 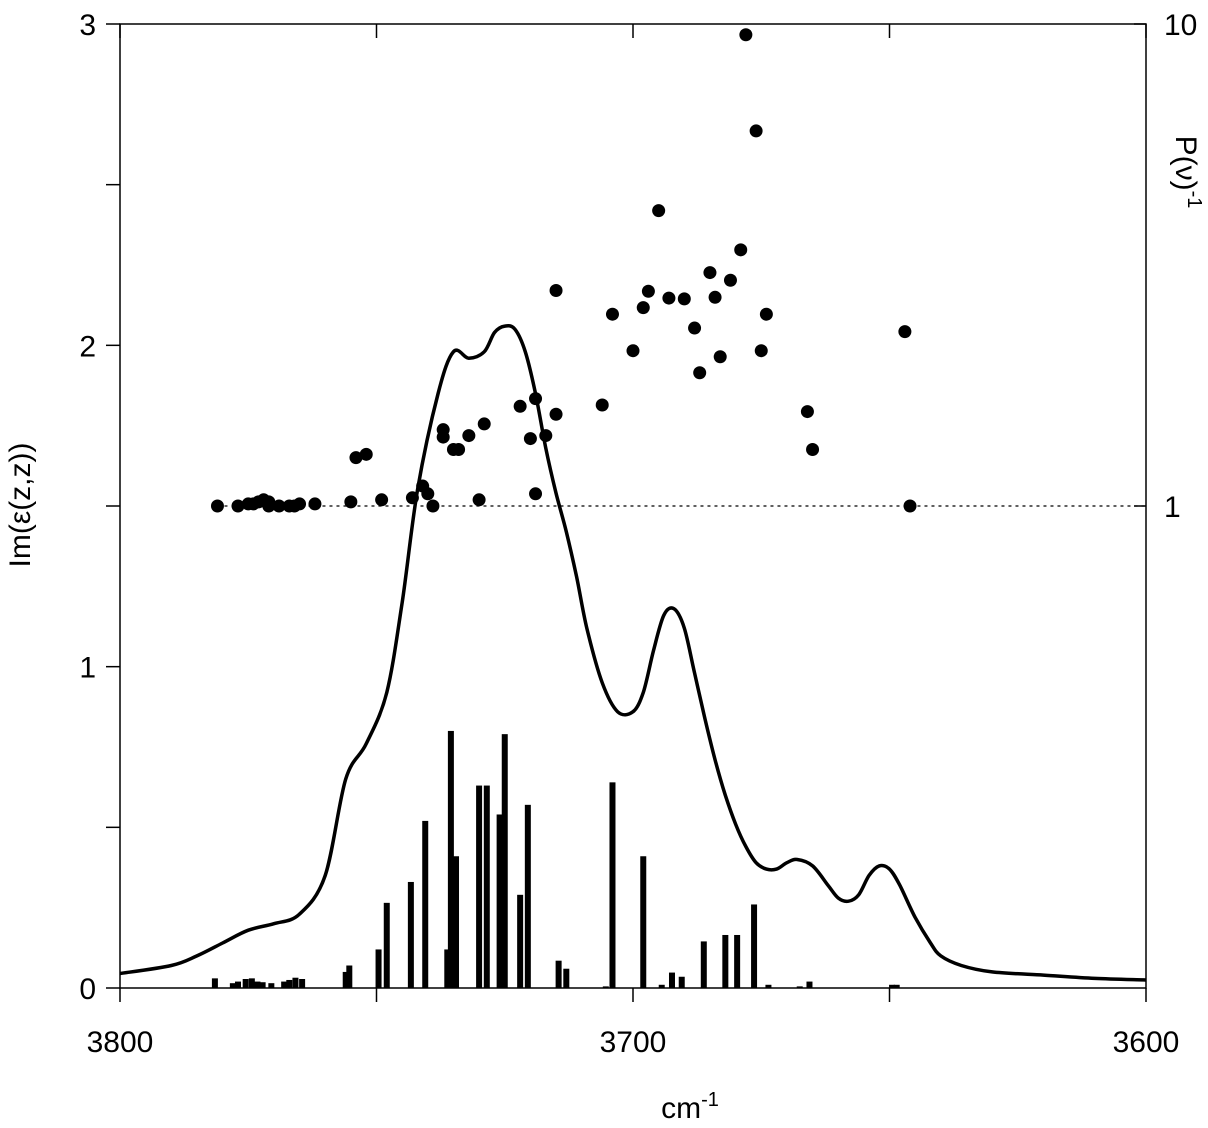 What do you see at coordinates (690, 1107) in the screenshot?
I see `x-axis-label: cm-1` at bounding box center [690, 1107].